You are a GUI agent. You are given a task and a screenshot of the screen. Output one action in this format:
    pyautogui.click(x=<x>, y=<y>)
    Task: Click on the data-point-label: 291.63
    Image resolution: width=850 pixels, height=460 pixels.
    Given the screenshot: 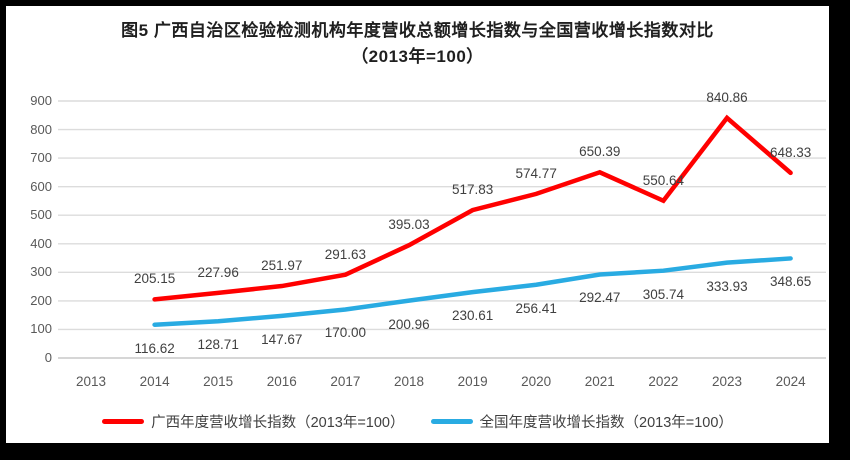 What is the action you would take?
    pyautogui.click(x=345, y=254)
    